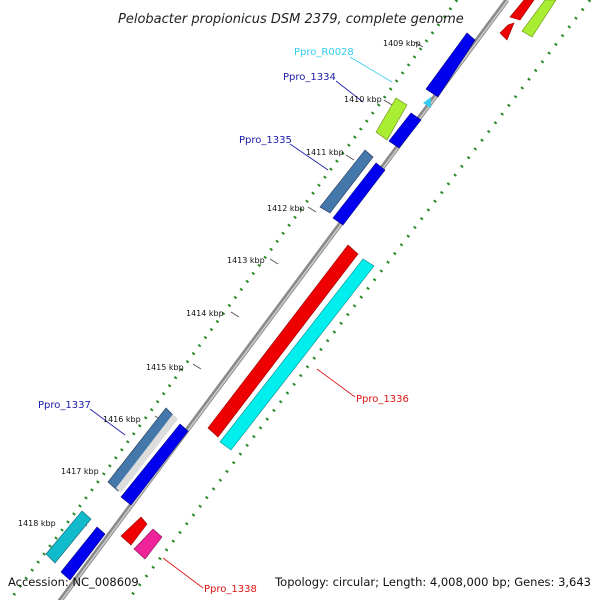 This screenshot has height=600, width=600. I want to click on accession-text: Accession: NC_008609, so click(73, 582).